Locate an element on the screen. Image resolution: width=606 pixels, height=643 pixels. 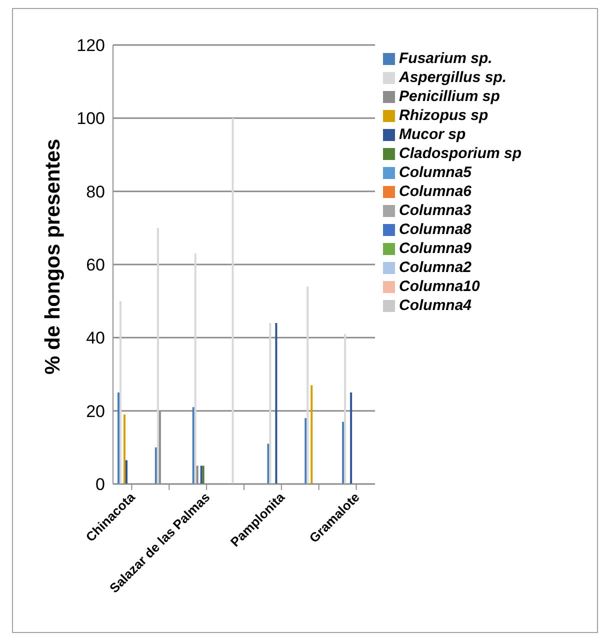
legend-label: Columna6 is located at coordinates (435, 191).